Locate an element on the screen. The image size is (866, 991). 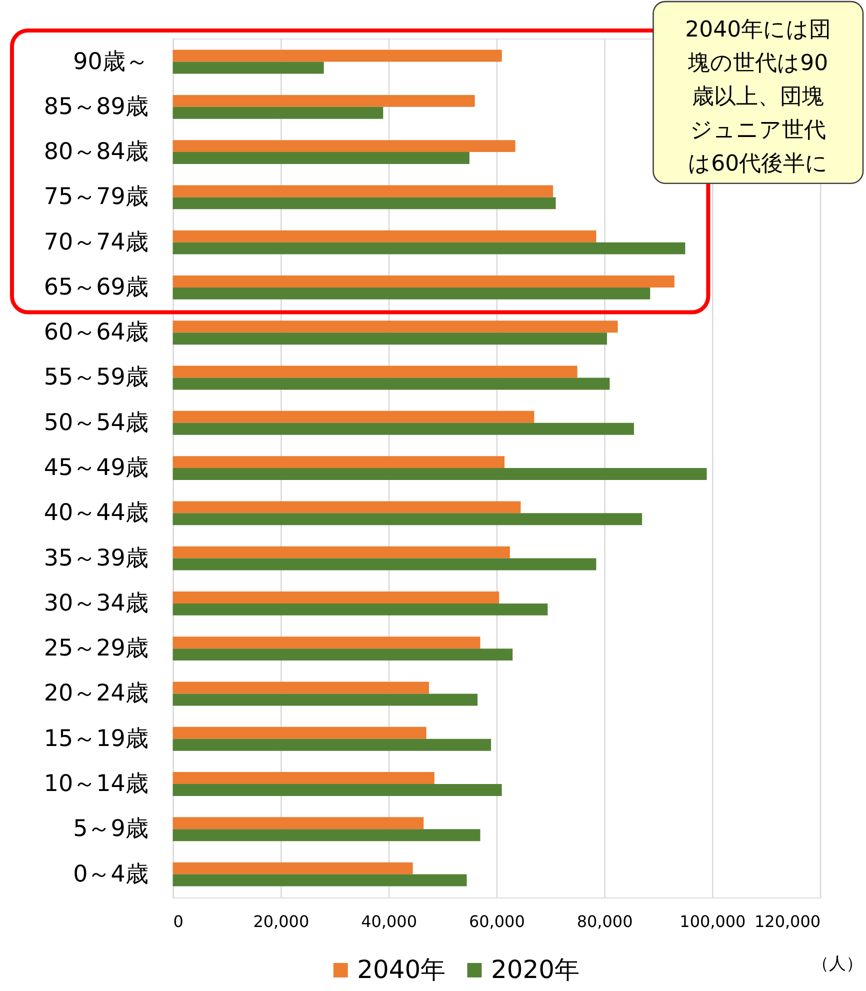
y-tick-label: 55～59歳 is located at coordinates (96, 377).